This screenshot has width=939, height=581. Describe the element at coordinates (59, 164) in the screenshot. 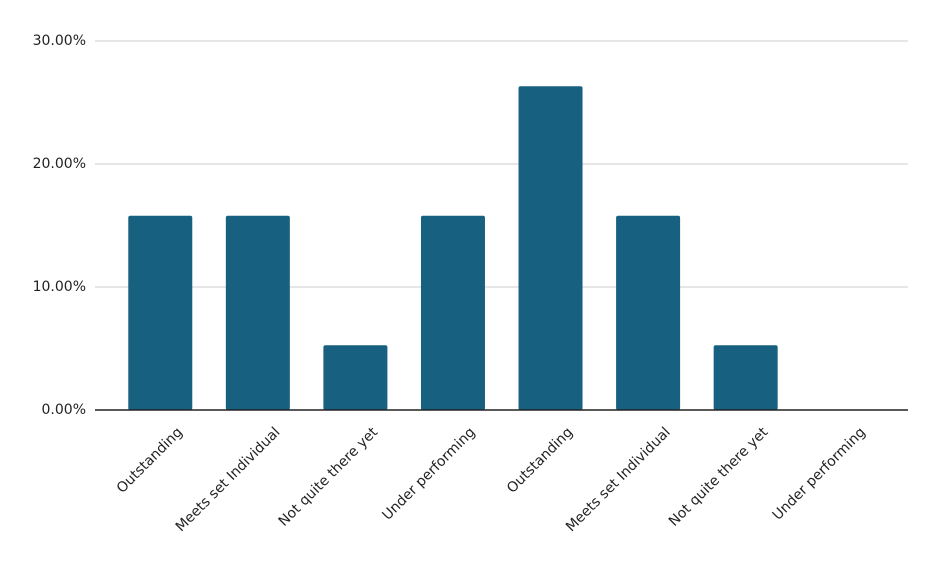

I see `y-tick-label: 20.00%` at that location.